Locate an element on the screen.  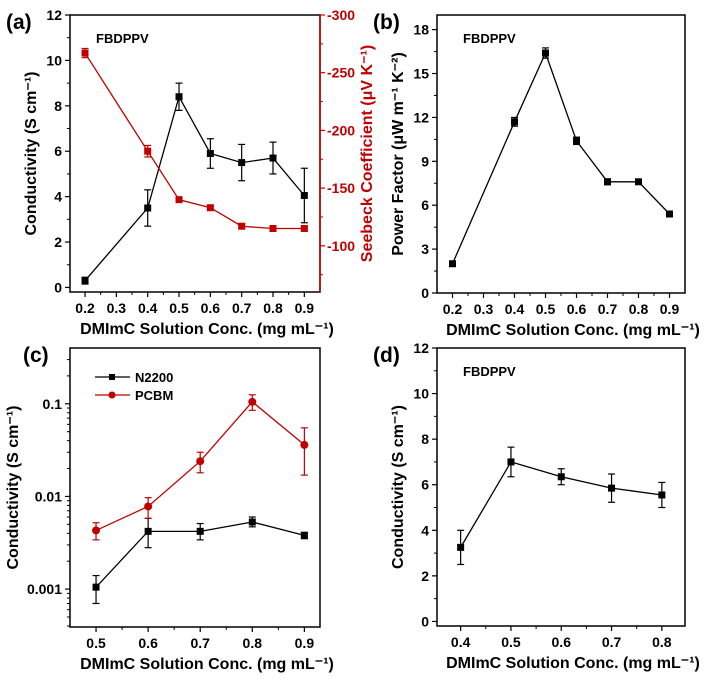
y-tick-label: 15 is located at coordinates (421, 74).